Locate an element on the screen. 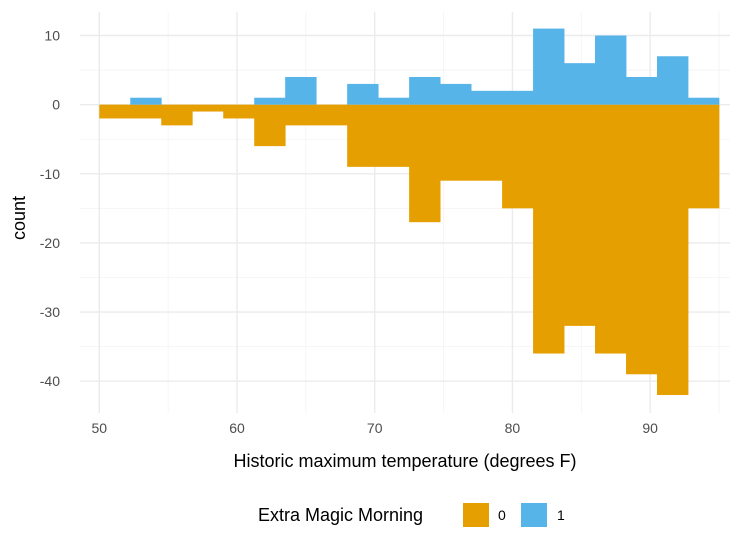 Image resolution: width=744 pixels, height=547 pixels. x-tick-label: 80 is located at coordinates (513, 428).